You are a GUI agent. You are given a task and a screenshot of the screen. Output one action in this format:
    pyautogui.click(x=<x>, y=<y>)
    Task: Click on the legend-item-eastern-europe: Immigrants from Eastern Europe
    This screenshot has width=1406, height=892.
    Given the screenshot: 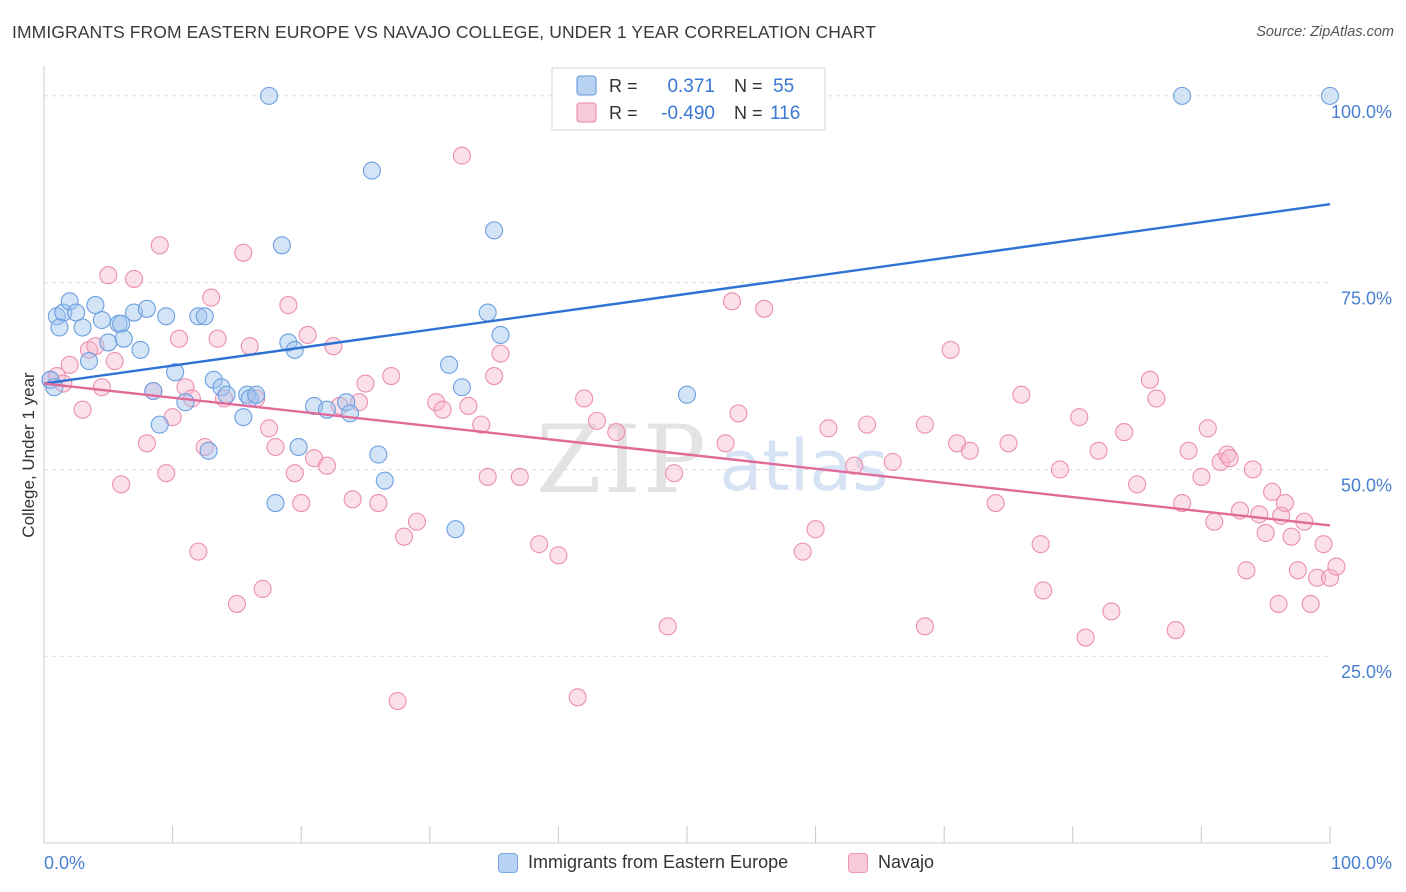 What is the action you would take?
    pyautogui.click(x=643, y=862)
    